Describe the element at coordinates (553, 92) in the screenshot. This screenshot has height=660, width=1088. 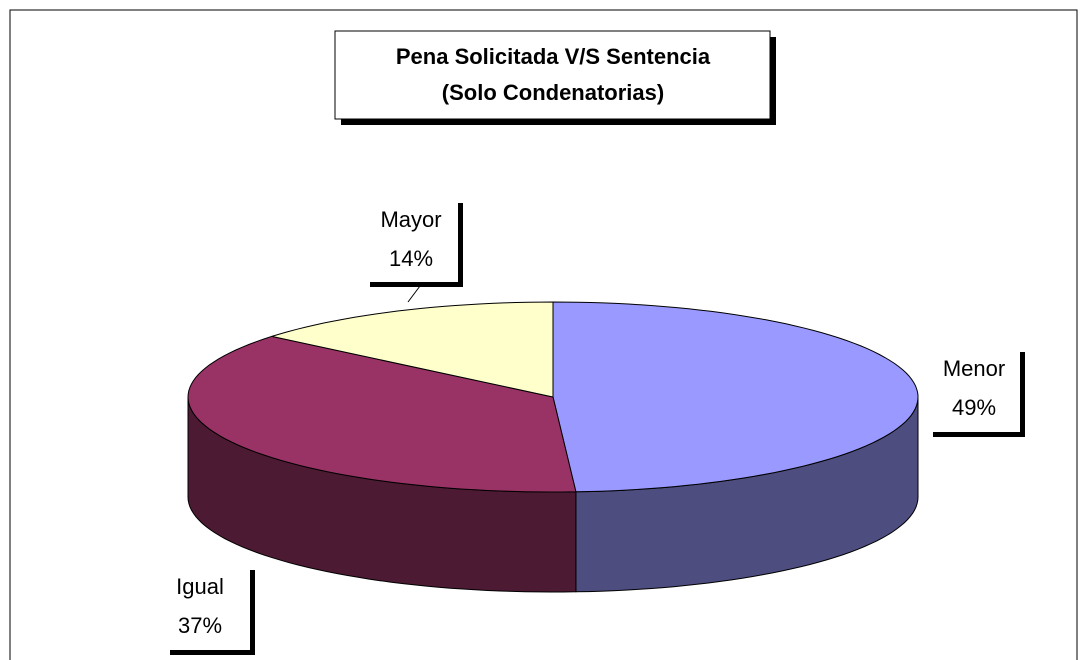
I see `chart-subtitle: (Solo Condenatorias)` at that location.